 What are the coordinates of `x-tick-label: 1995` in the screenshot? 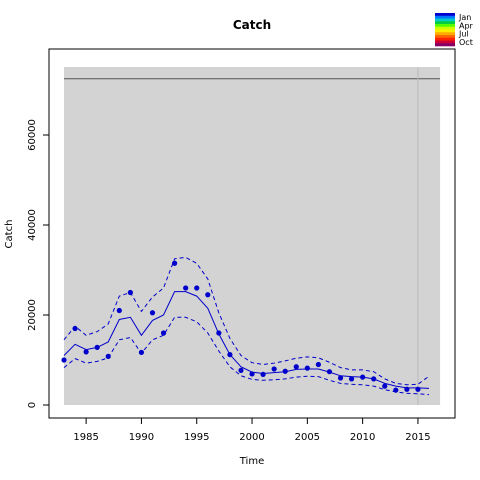 It's located at (196, 437).